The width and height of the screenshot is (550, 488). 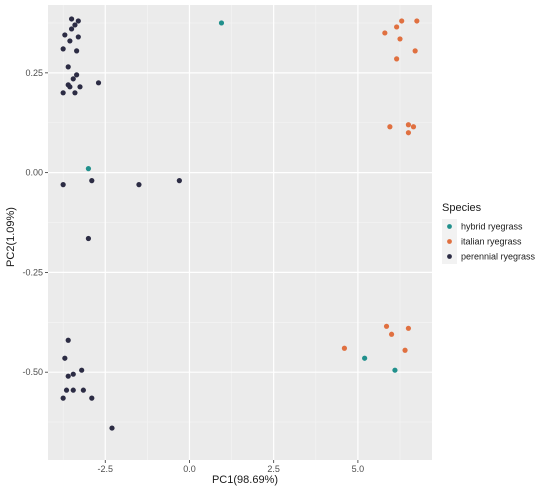 What do you see at coordinates (106, 469) in the screenshot?
I see `x-tick-label: -2.5` at bounding box center [106, 469].